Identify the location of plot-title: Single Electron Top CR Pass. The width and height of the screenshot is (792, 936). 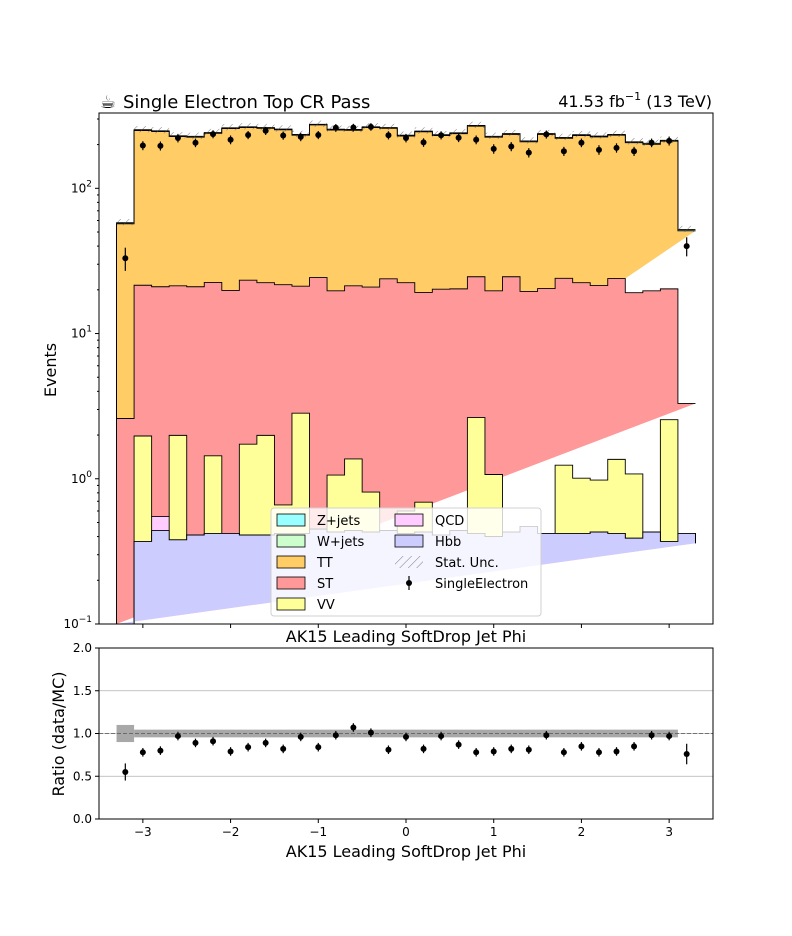
(246, 102).